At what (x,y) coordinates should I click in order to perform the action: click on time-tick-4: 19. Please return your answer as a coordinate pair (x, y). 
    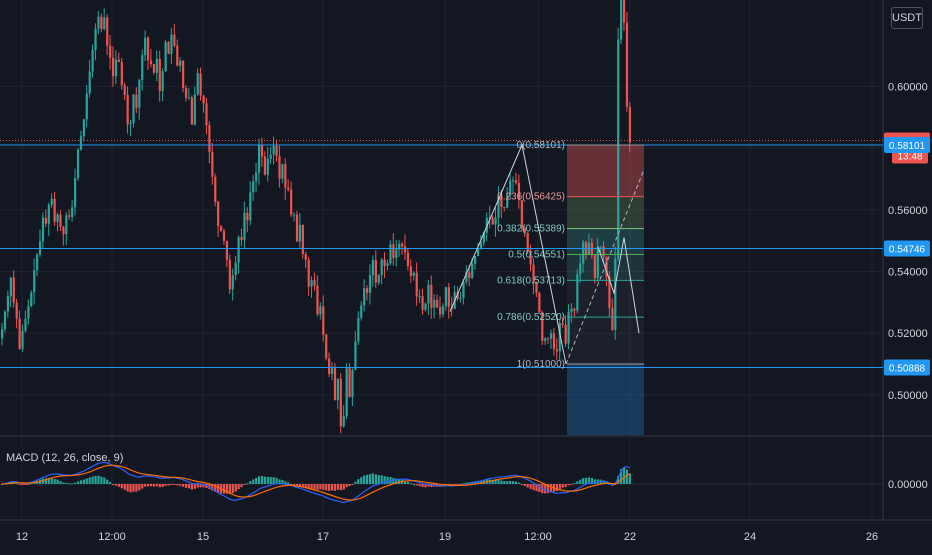
    Looking at the image, I should click on (445, 537).